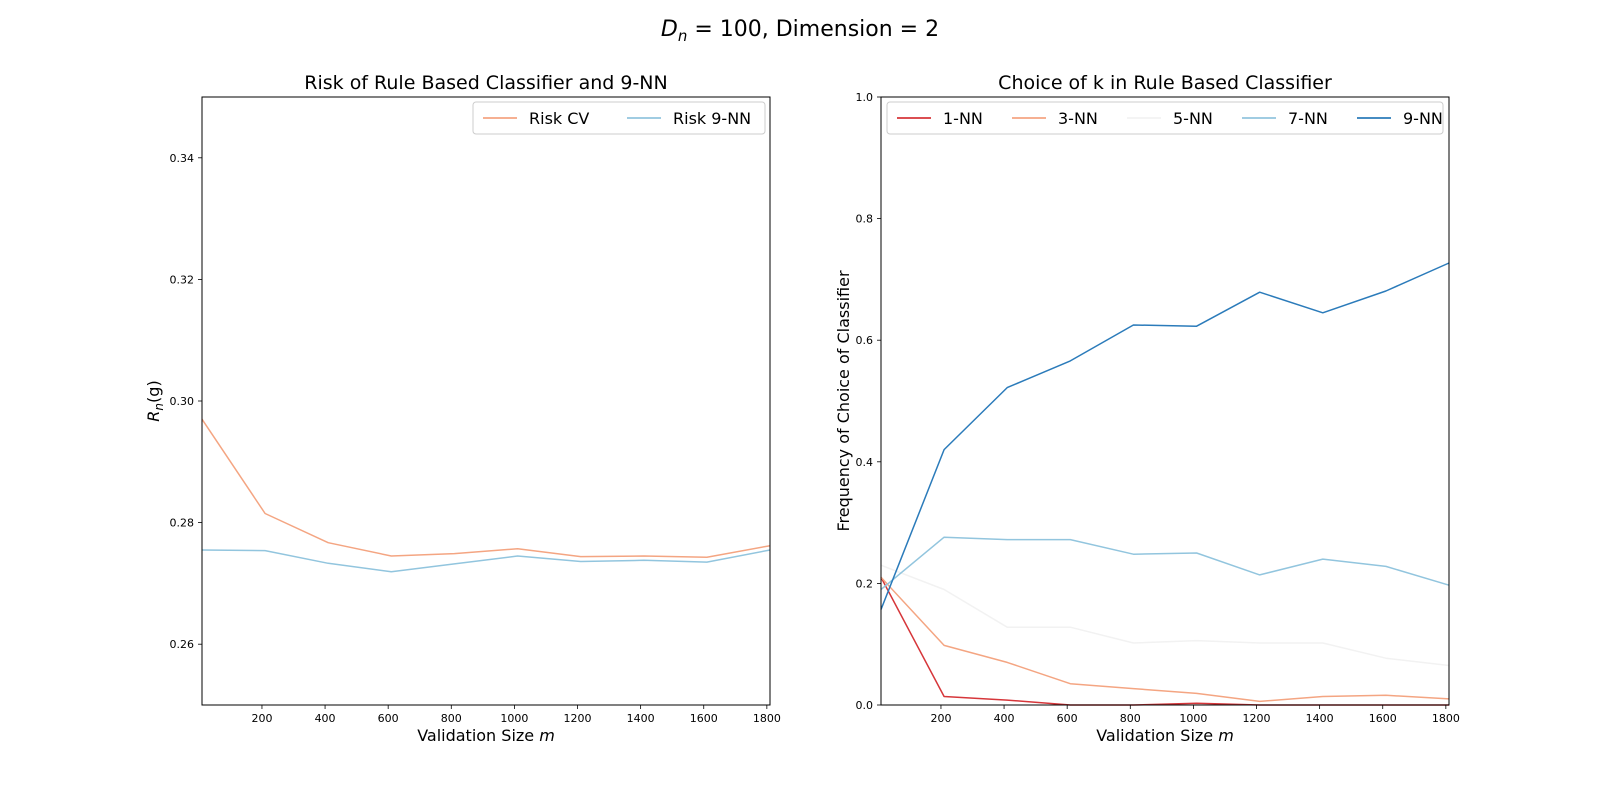 The width and height of the screenshot is (1600, 800). I want to click on left-x-tick-label: 800, so click(451, 718).